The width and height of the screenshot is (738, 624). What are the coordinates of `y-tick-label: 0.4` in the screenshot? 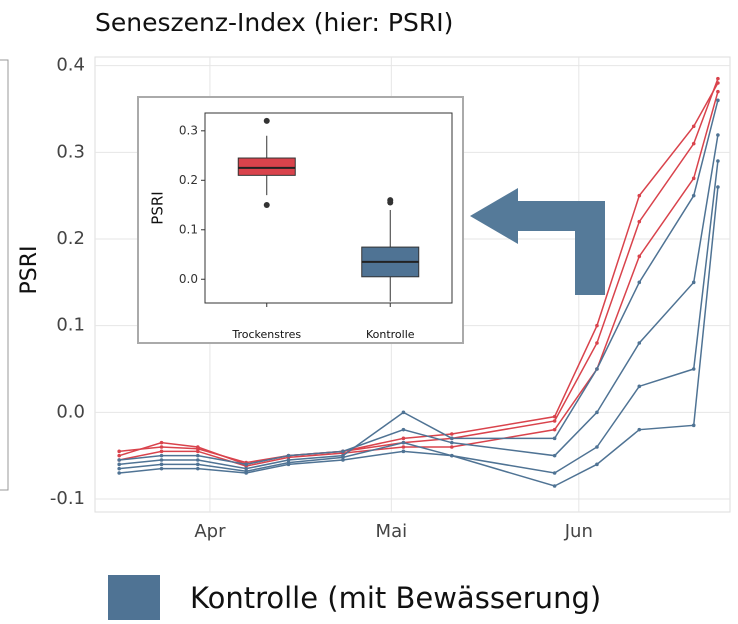 It's located at (70, 65).